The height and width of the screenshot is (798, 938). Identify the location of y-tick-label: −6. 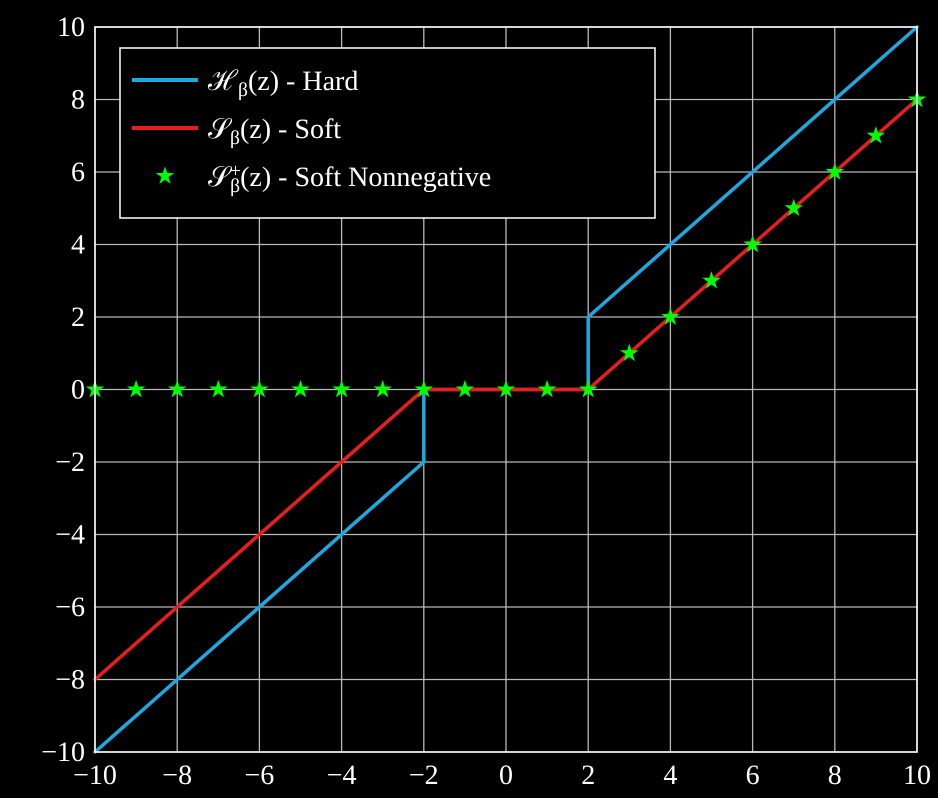
(70, 607).